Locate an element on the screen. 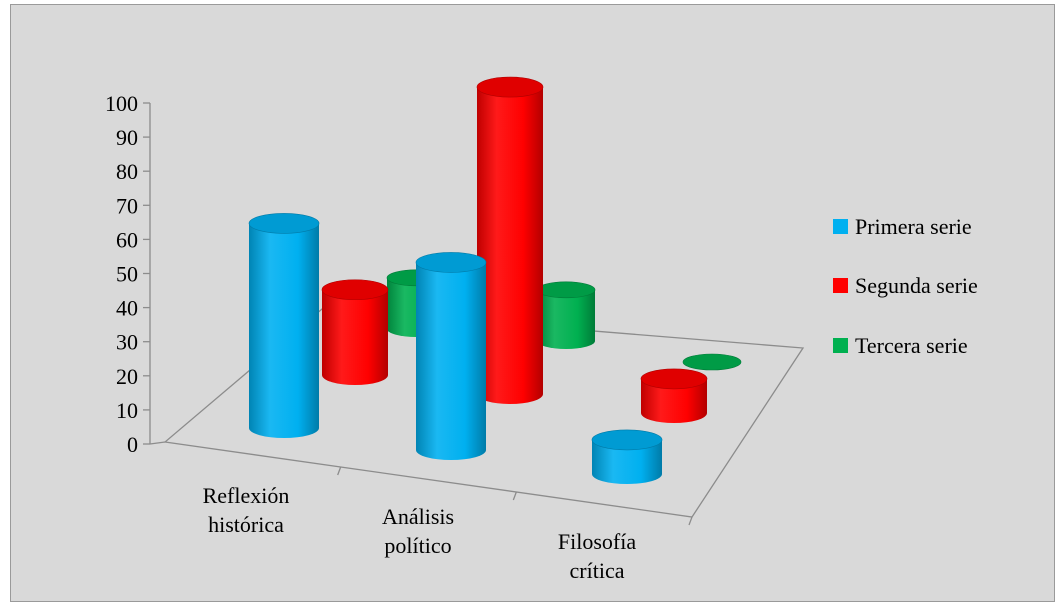 This screenshot has width=1059, height=605. bar-tercera-serie-filosofia-critica is located at coordinates (712, 362).